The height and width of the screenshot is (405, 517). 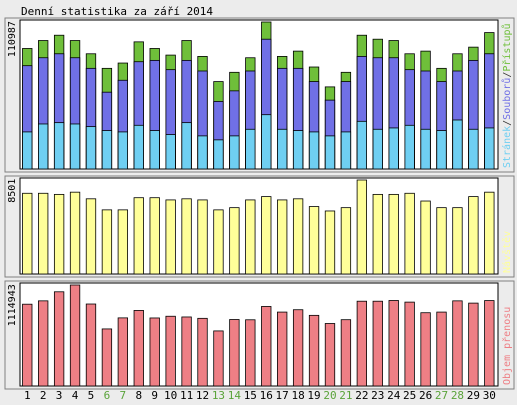 I want to click on x-tick-label: 1, so click(x=27, y=395).